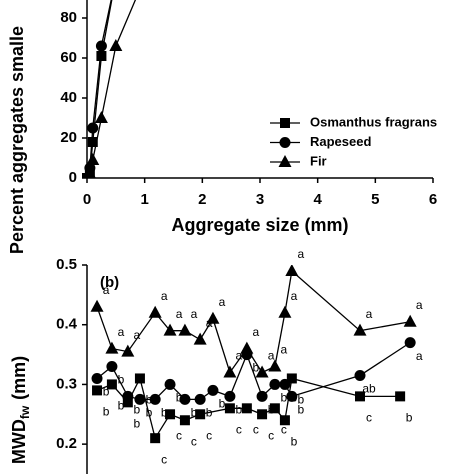  Describe the element at coordinates (202, 199) in the screenshot. I see `x-tick-label: 2` at that location.